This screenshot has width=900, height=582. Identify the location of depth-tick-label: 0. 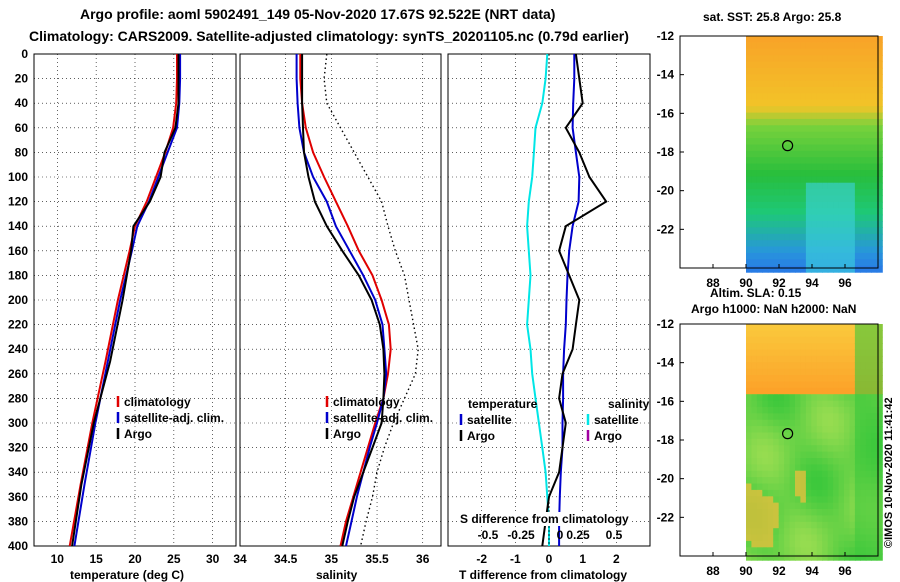
(24, 54).